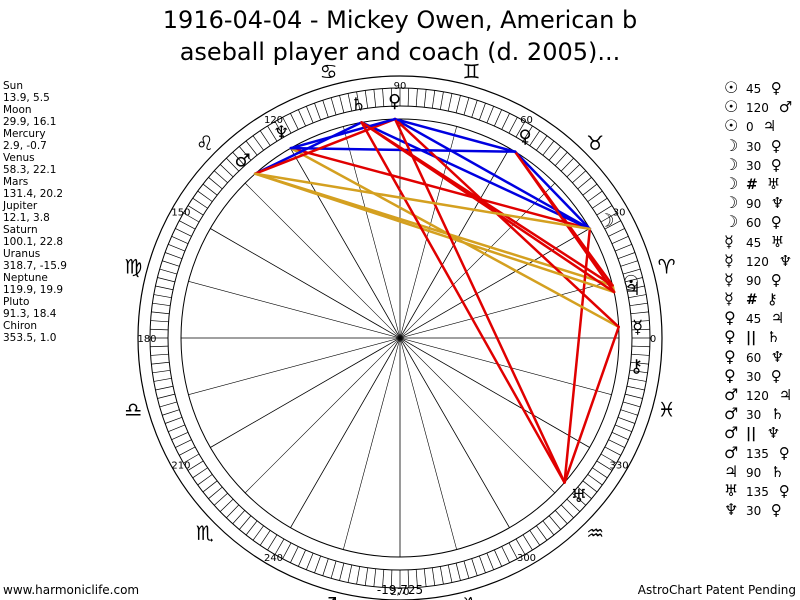 The height and width of the screenshot is (600, 800). Describe the element at coordinates (667, 409) in the screenshot. I see `zodiac-sign-pisces: ♓` at that location.